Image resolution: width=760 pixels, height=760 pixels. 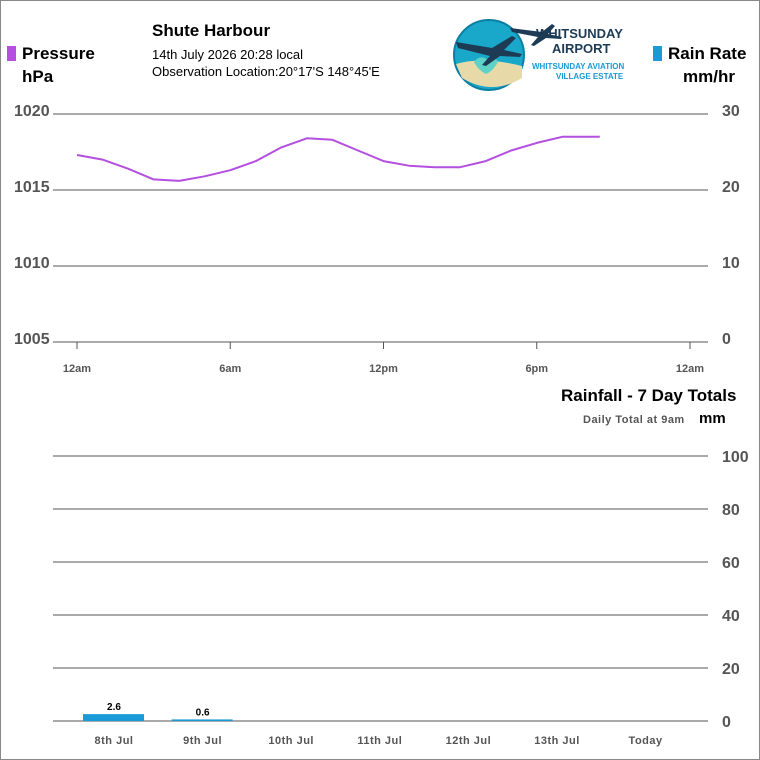 I want to click on logo-line-1: WHITSUNDAY, so click(x=579, y=33).